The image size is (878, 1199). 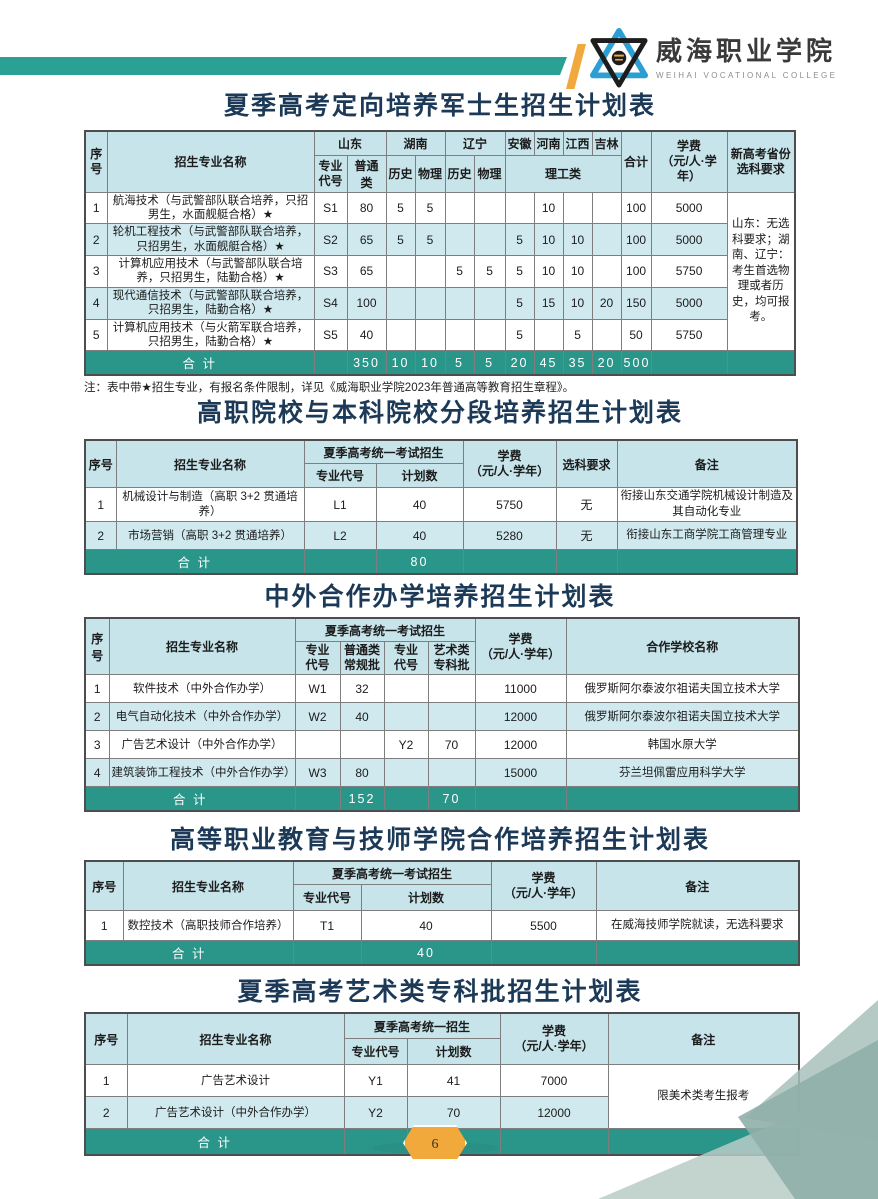 What do you see at coordinates (330, 271) in the screenshot?
I see `table-cell: S3` at bounding box center [330, 271].